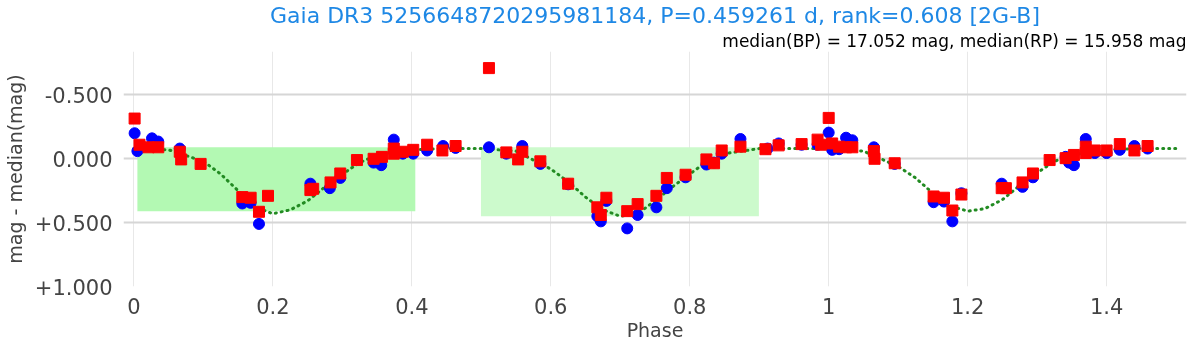  I want to click on chart-title: Gaia DR3 5256648720295981184, P=0.459261 d, rank=0.608 [2G-B], so click(655, 15).